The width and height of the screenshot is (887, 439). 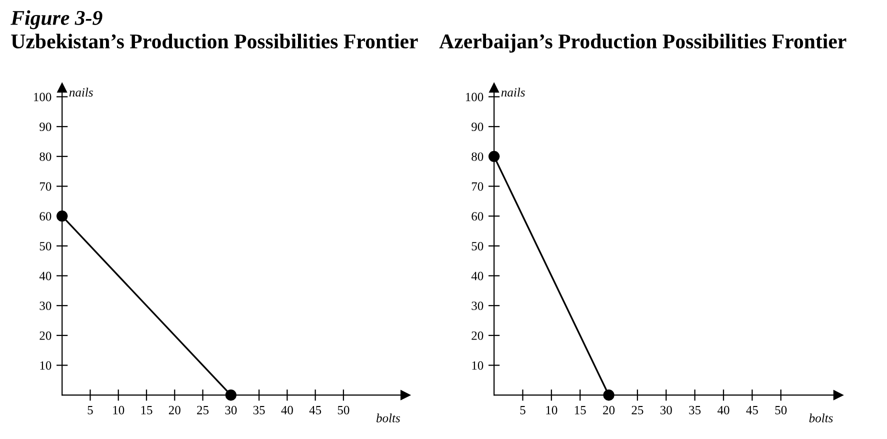 What do you see at coordinates (642, 43) in the screenshot?
I see `chart-title: Azerbaijan’s Production Possibilities Frontier` at bounding box center [642, 43].